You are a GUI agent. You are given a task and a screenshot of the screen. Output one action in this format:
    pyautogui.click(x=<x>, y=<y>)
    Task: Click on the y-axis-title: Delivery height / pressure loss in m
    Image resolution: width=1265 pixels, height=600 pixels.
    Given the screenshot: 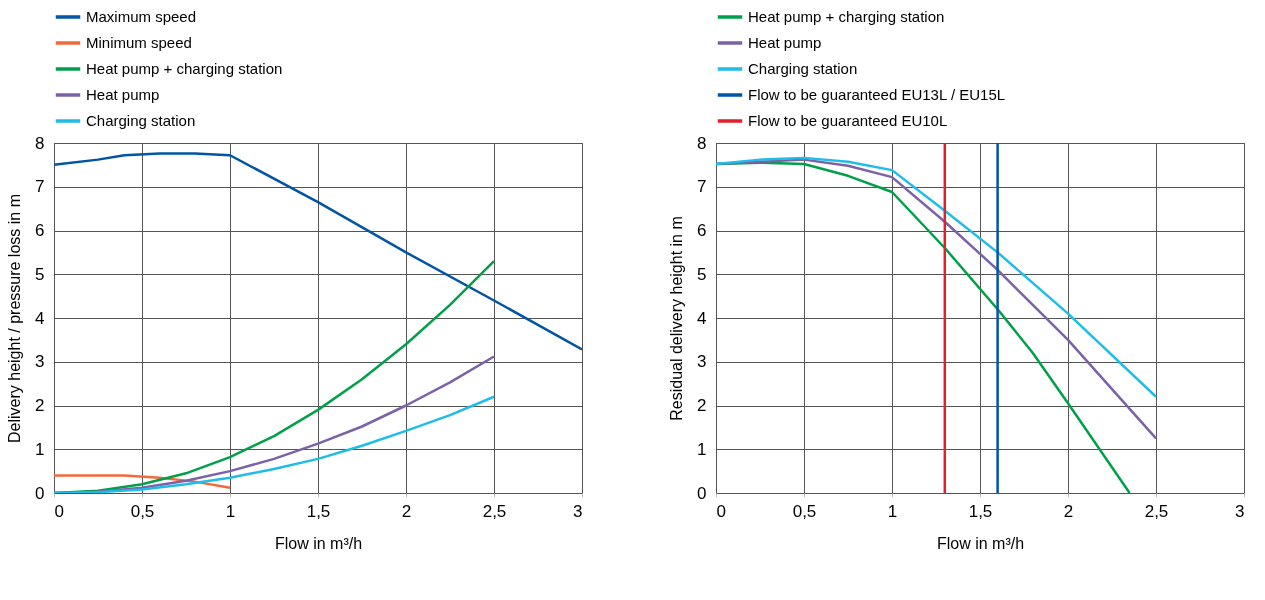 What is the action you would take?
    pyautogui.click(x=15, y=318)
    